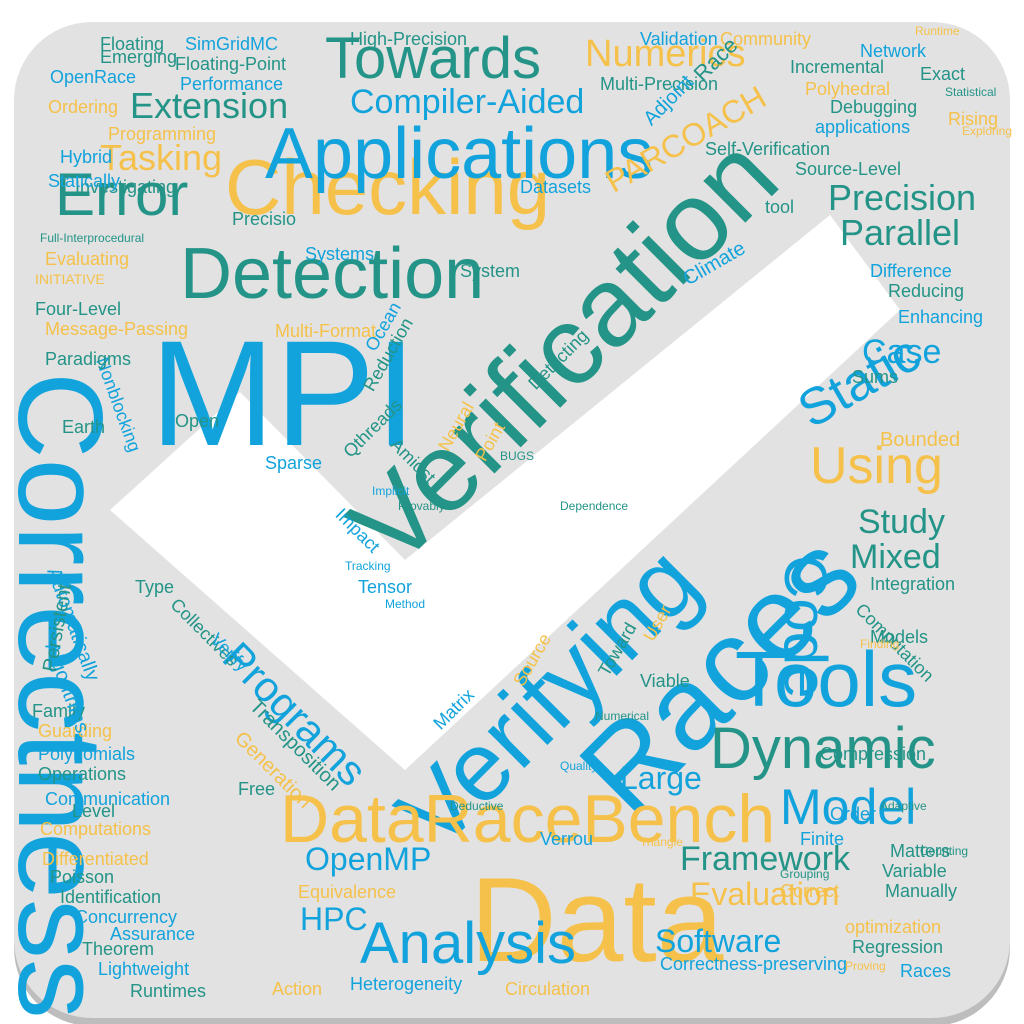 Image resolution: width=1024 pixels, height=1024 pixels. Describe the element at coordinates (901, 522) in the screenshot. I see `word-study: Study` at that location.